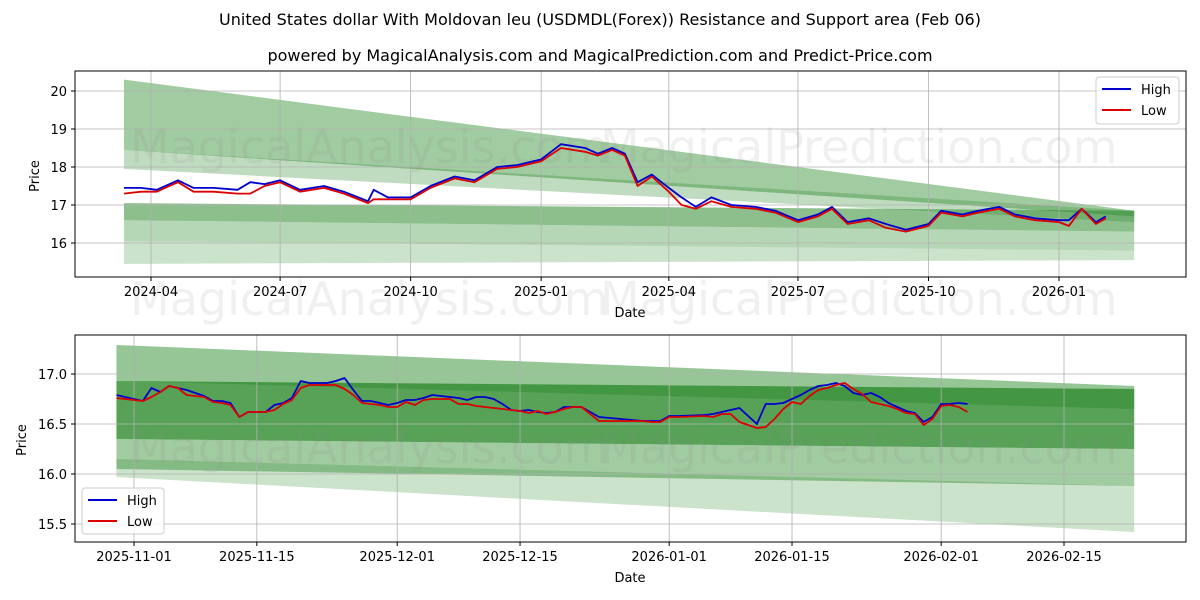  Describe the element at coordinates (369, 147) in the screenshot. I see `top-watermark-left: MagicalAnalysis.com` at that location.